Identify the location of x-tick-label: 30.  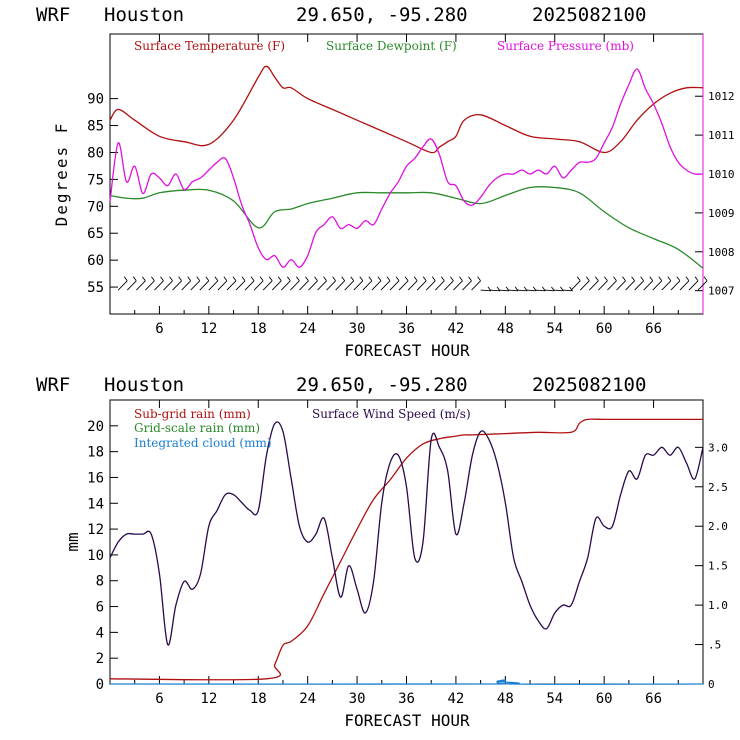
(357, 329).